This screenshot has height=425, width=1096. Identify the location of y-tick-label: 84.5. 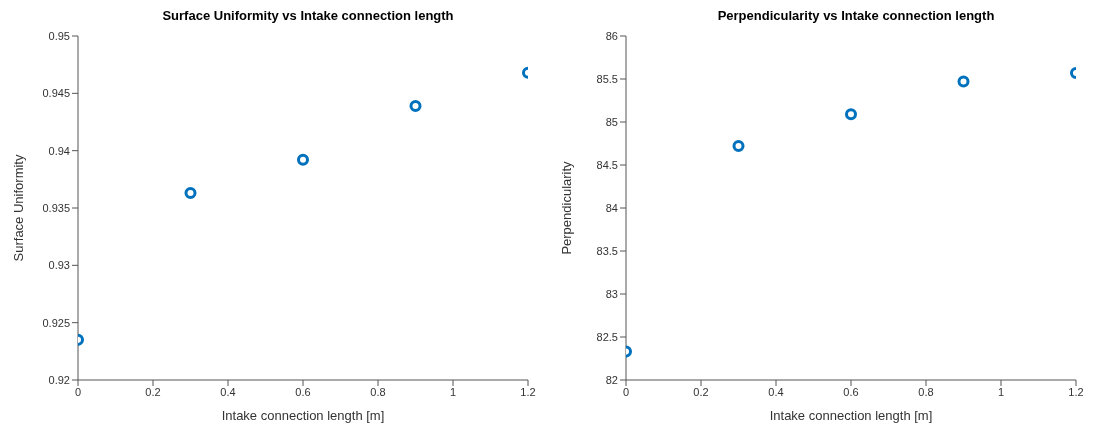
(607, 164).